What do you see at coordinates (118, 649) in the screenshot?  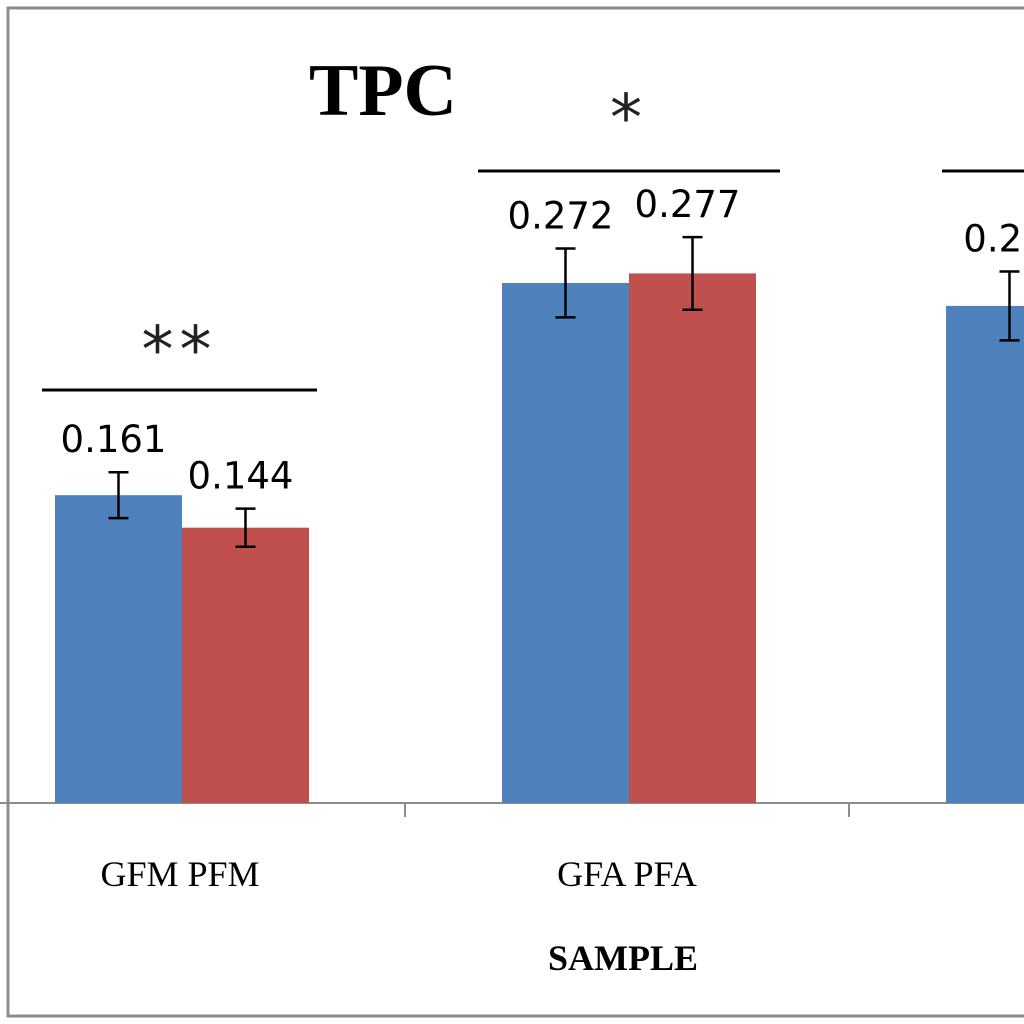 I see `bar-s0-c0` at bounding box center [118, 649].